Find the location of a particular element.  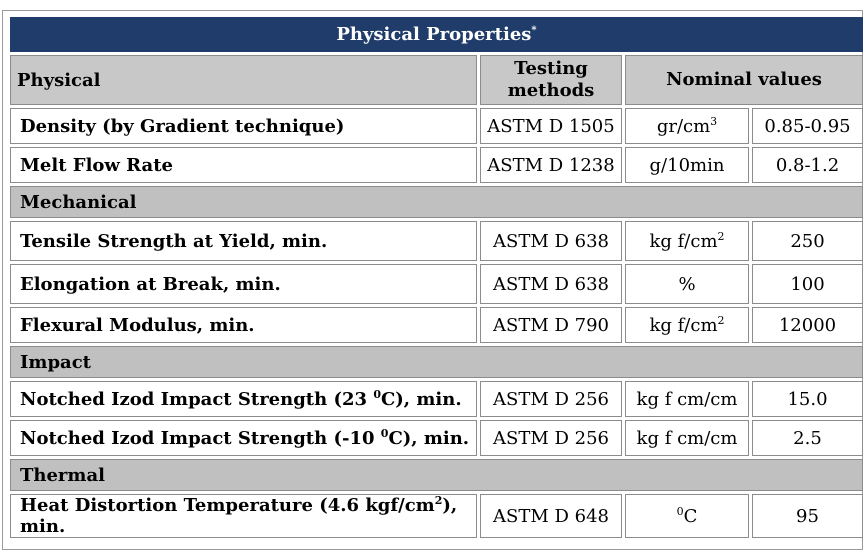

unit-elongation: % is located at coordinates (687, 284).